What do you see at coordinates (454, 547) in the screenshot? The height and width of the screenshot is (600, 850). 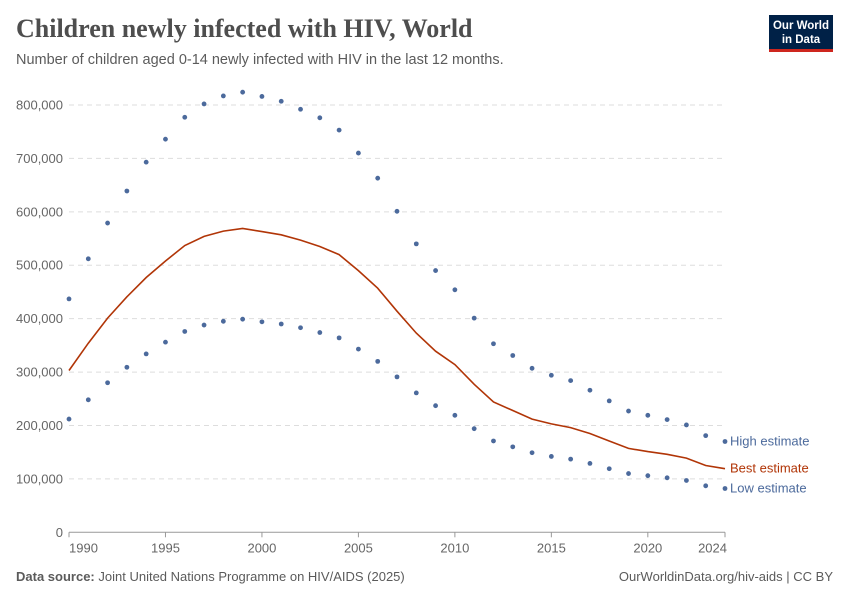 I see `x-tick-label: 2010` at bounding box center [454, 547].